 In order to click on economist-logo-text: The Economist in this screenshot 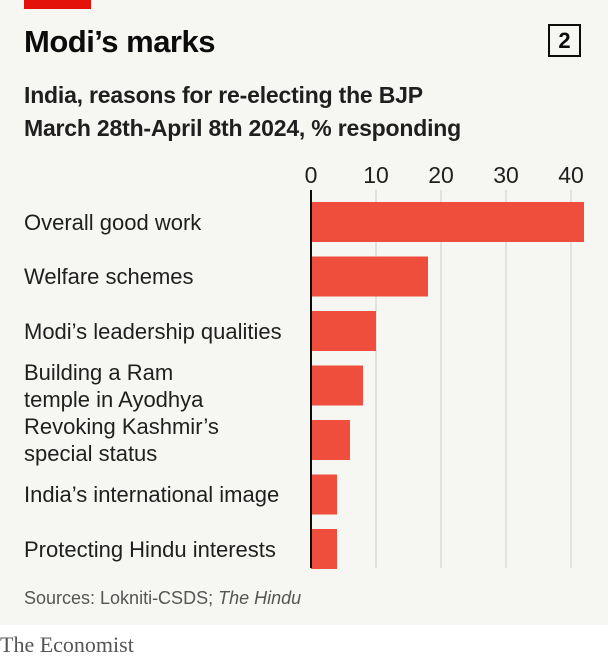, I will do `click(67, 644)`.